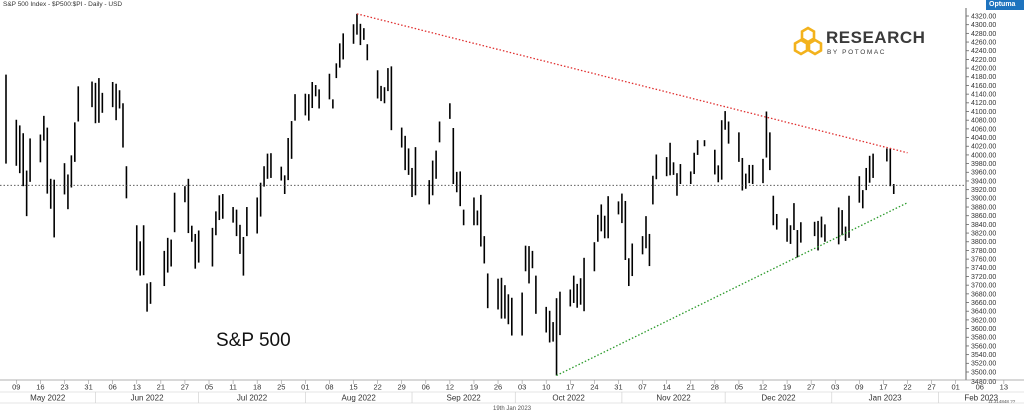 The image size is (1024, 418). I want to click on x-day-label: 29, so click(402, 387).